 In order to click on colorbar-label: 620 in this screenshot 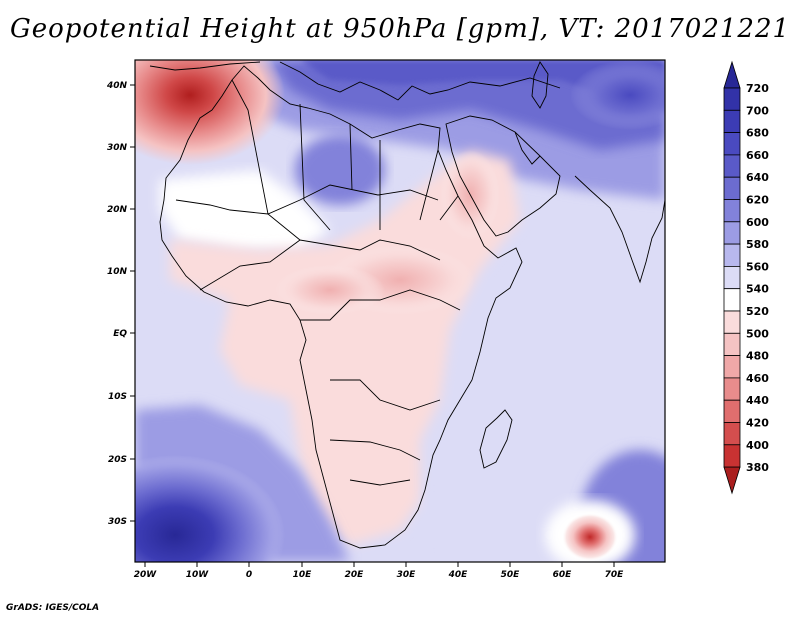, I will do `click(757, 200)`.